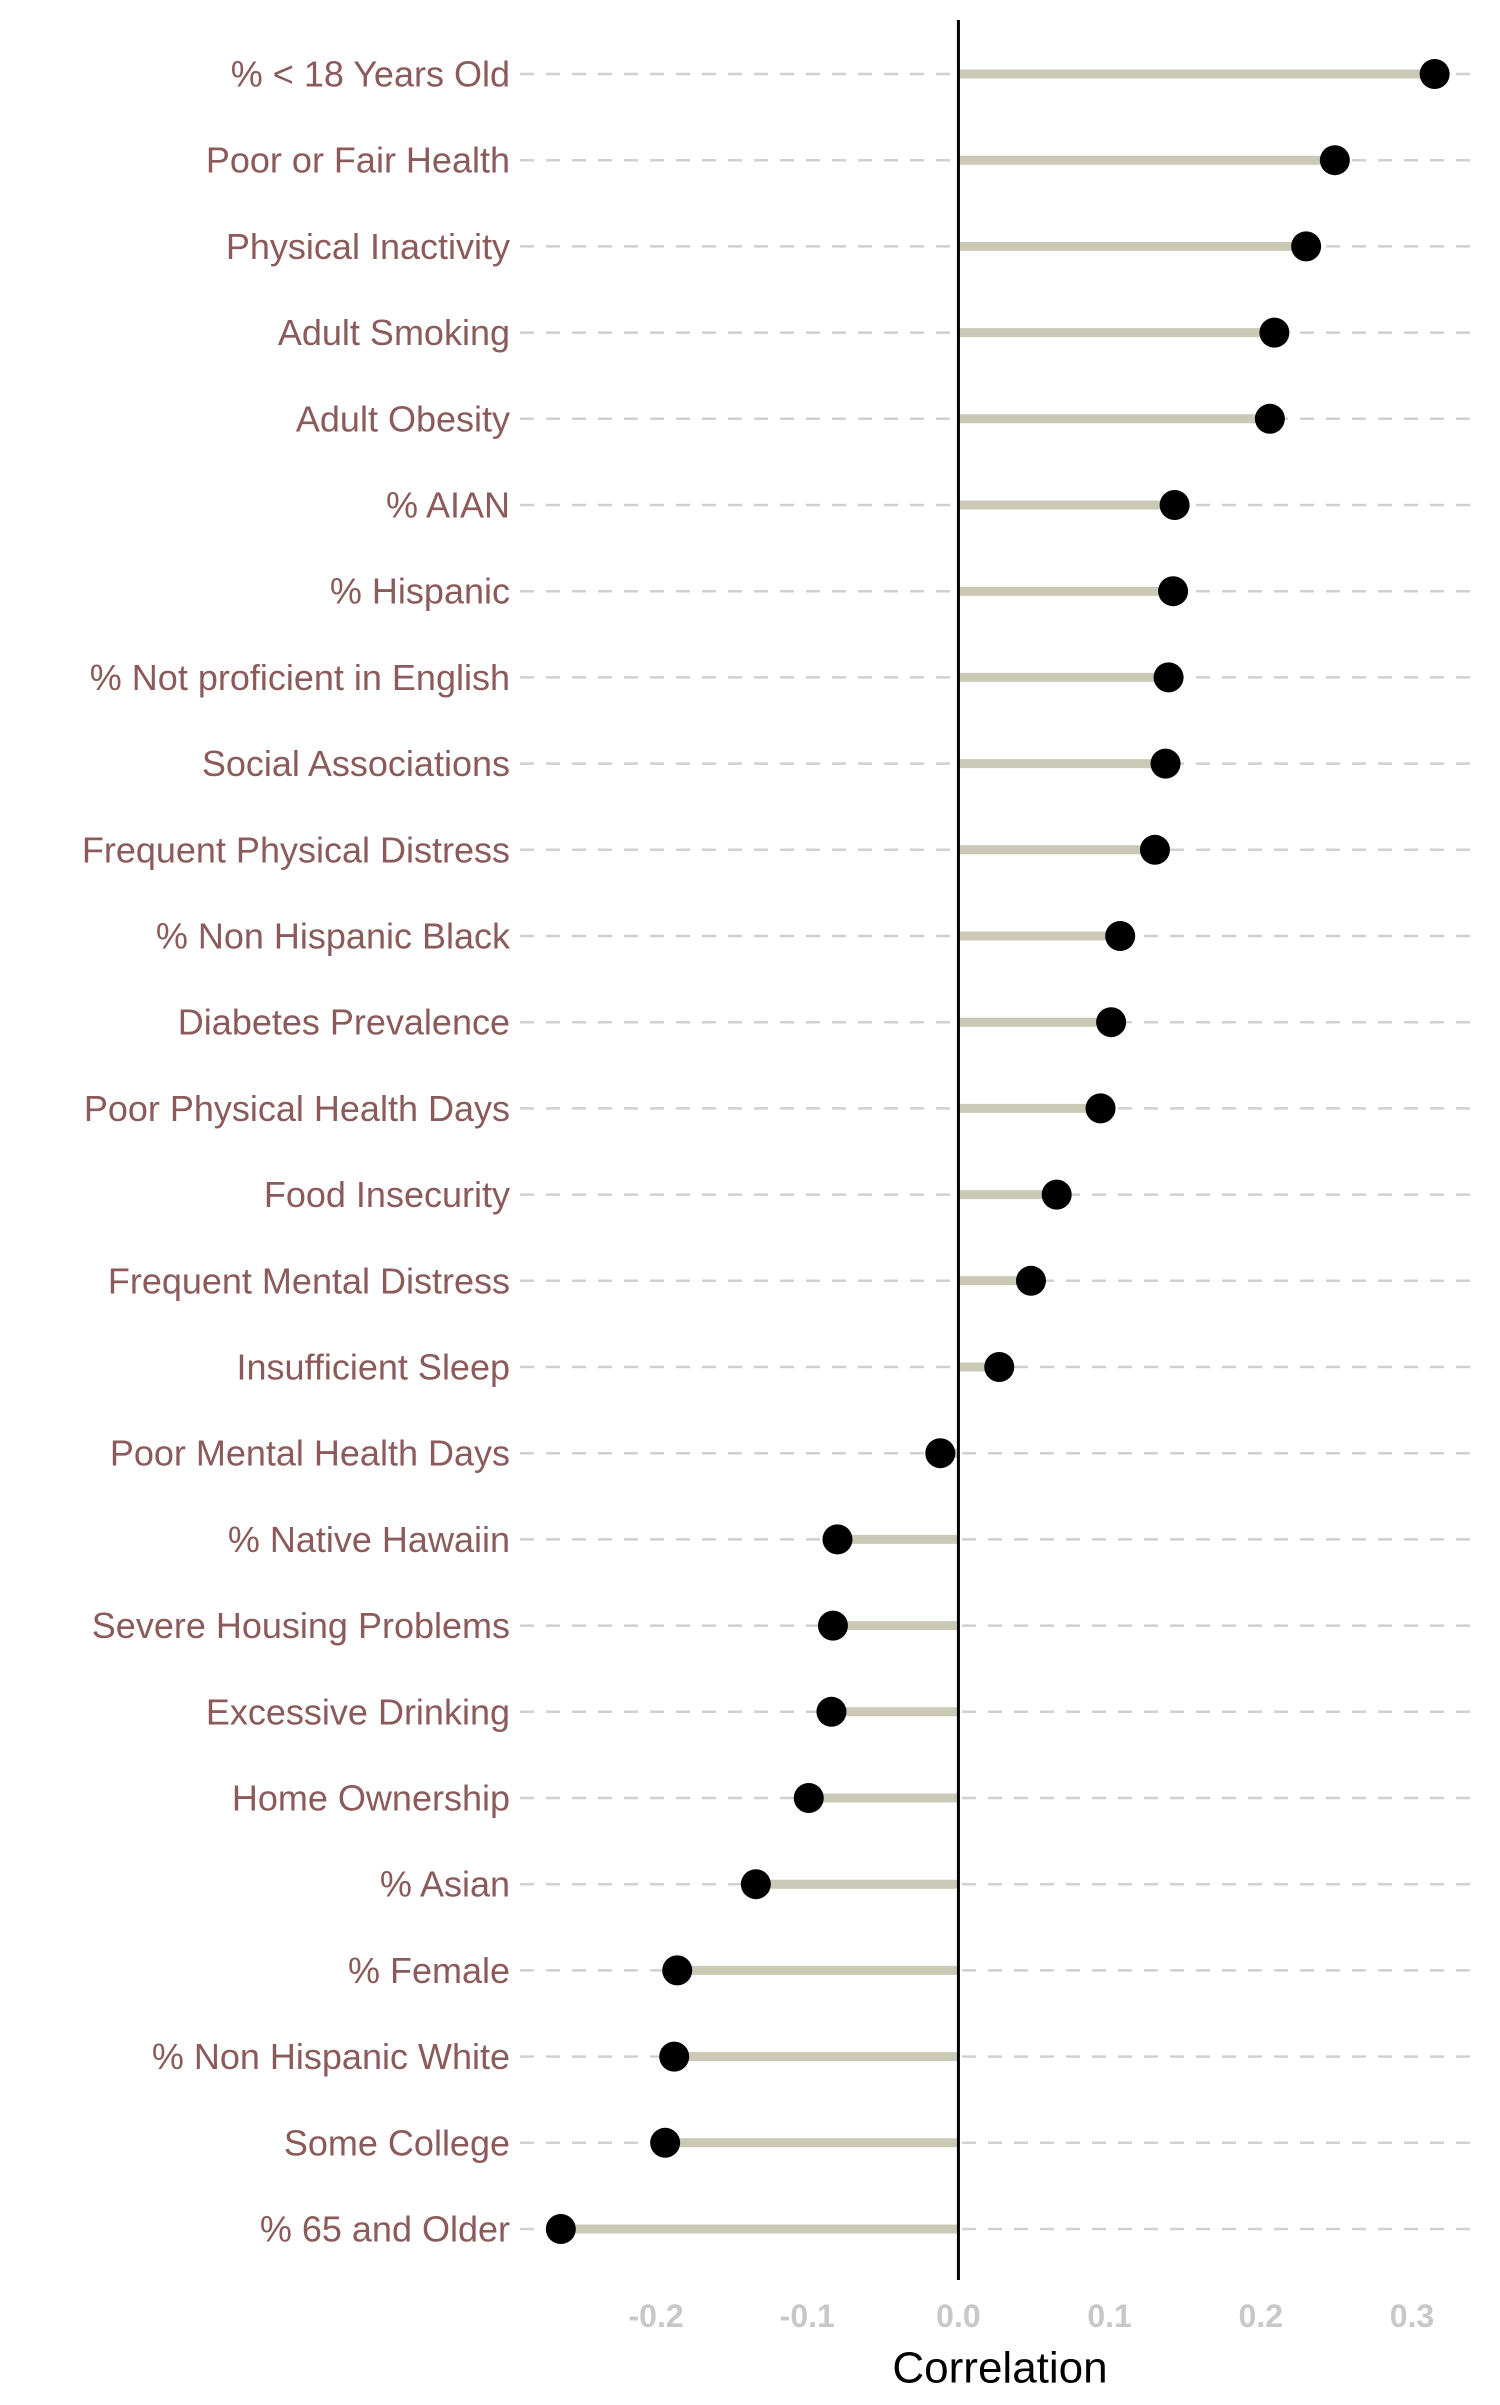 The image size is (1500, 2405). I want to click on x-tick-label: 0.0, so click(958, 2316).